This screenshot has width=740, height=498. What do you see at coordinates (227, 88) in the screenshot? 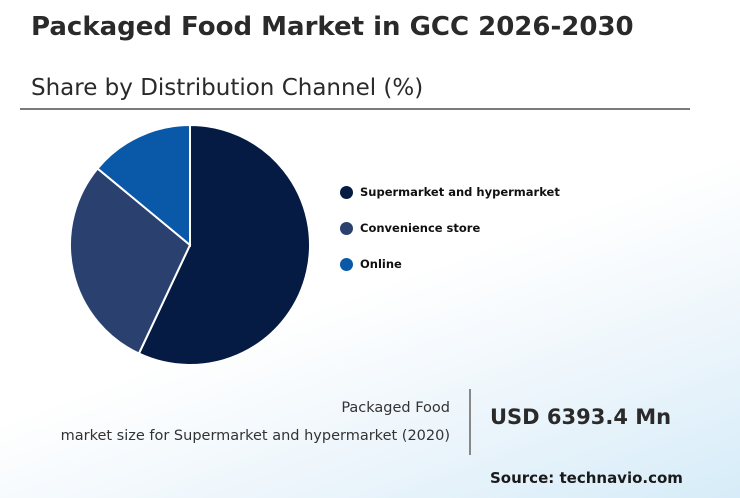
I see `chart-subtitle: Share by Distribution Channel (%)` at bounding box center [227, 88].